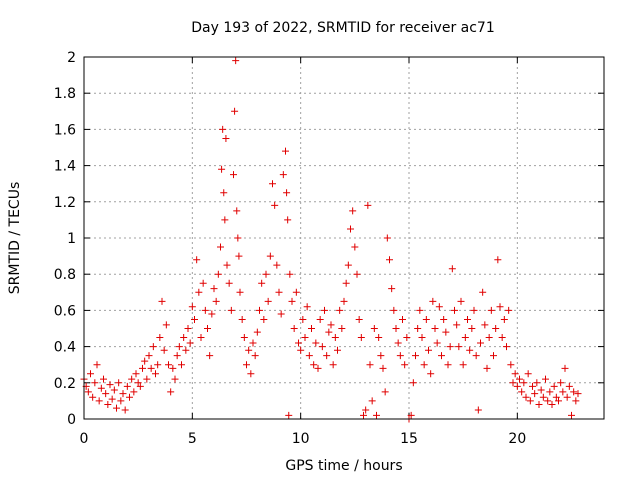  Describe the element at coordinates (65, 94) in the screenshot. I see `y-tick-label: 1.8` at that location.